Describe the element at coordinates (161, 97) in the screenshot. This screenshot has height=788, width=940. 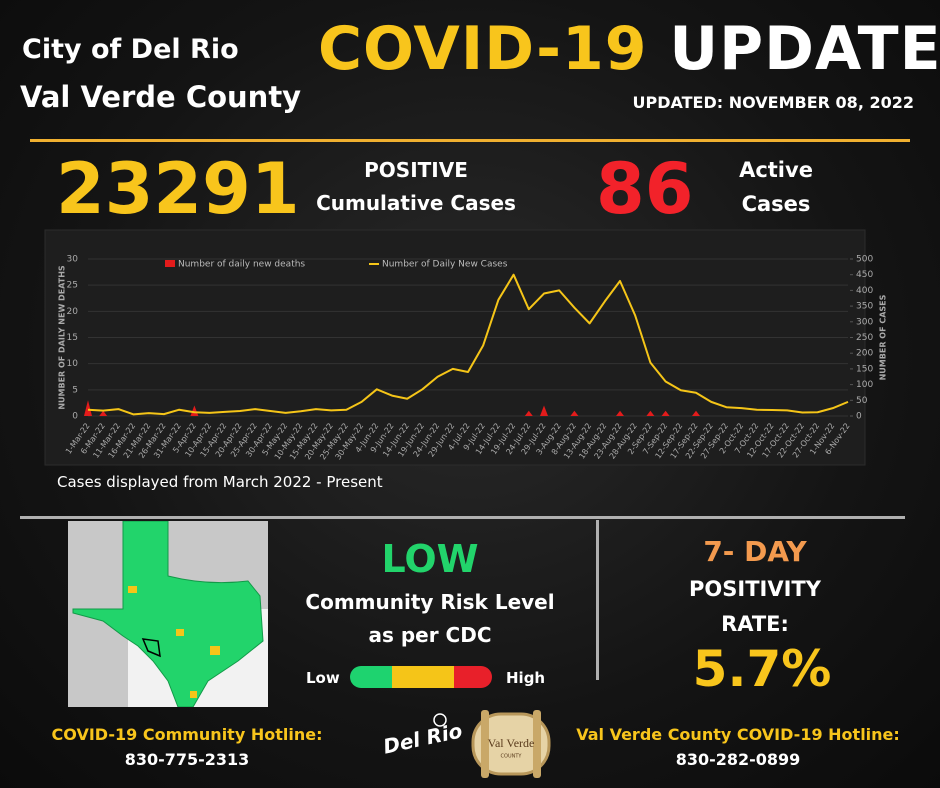
I see `county: Val Verde County` at that location.